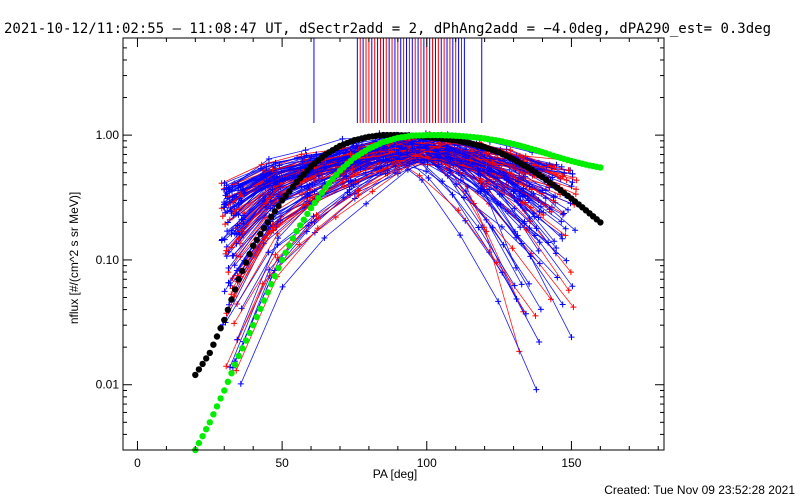 The height and width of the screenshot is (500, 800). Describe the element at coordinates (74, 258) in the screenshot. I see `y-axis-label: nflux [#/(cm^2 s sr MeV)]` at that location.